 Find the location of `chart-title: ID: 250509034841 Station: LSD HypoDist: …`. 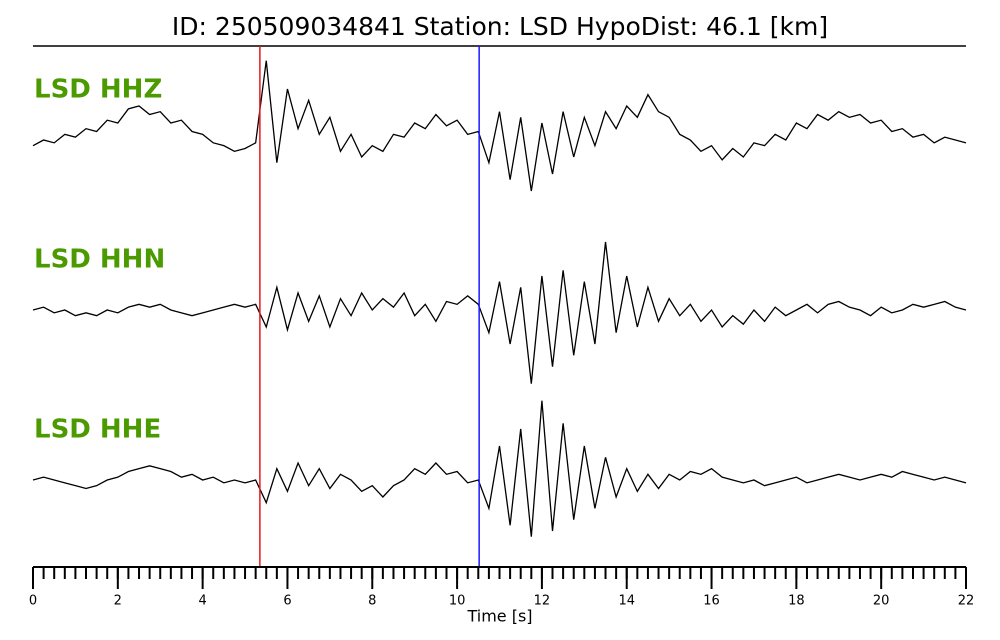

chart-title: ID: 250509034841 Station: LSD HypoDist: … is located at coordinates (500, 26).